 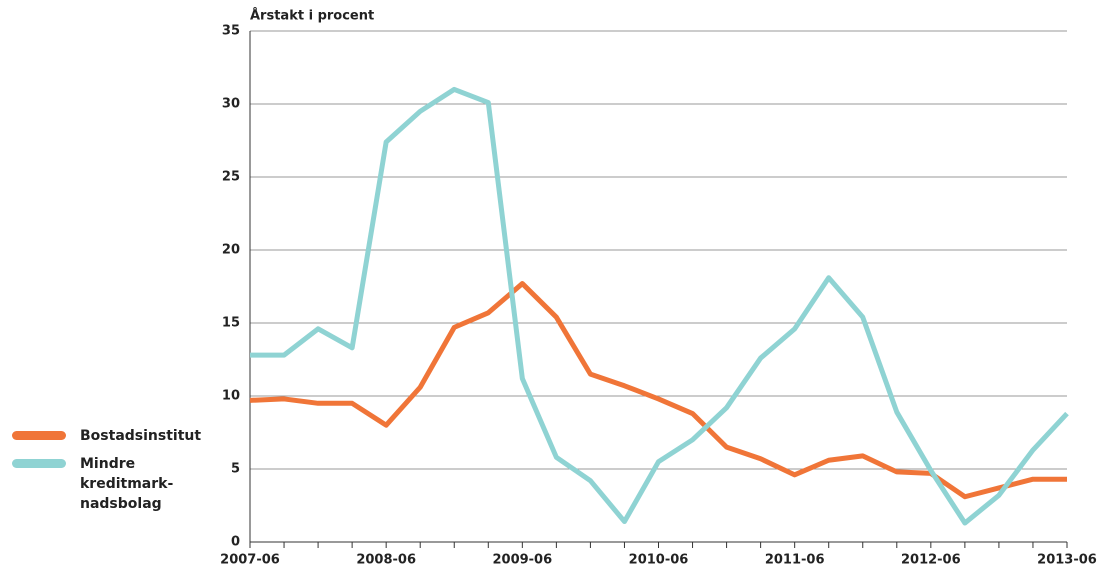 I want to click on legend-item: Bostadsinstitut, so click(x=112, y=436).